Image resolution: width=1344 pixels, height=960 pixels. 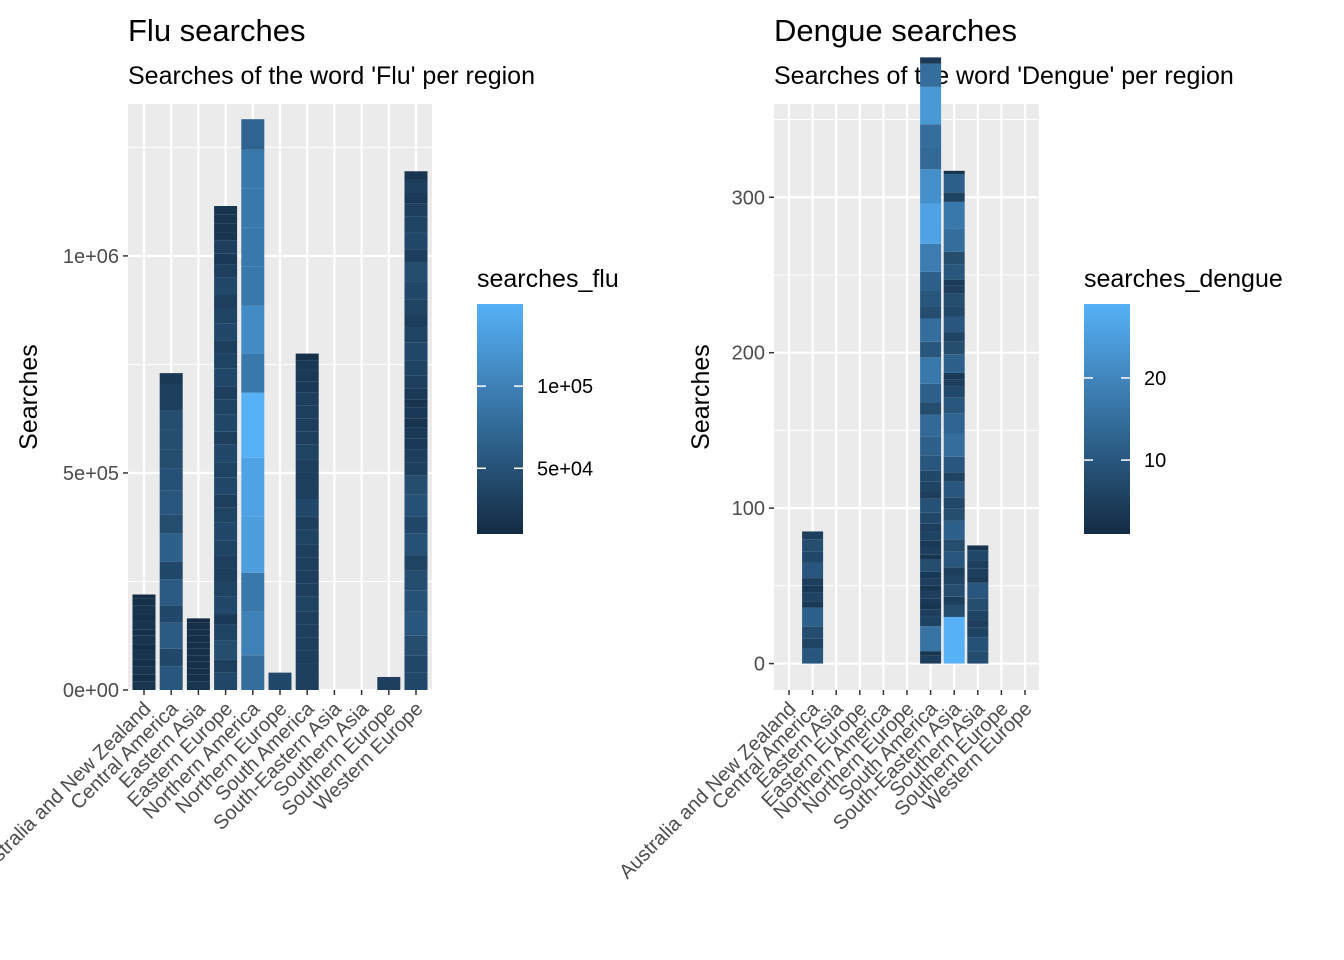 What do you see at coordinates (1004, 76) in the screenshot?
I see `dengue-chart-subtitle: Searches of the word 'Dengue' per region` at bounding box center [1004, 76].